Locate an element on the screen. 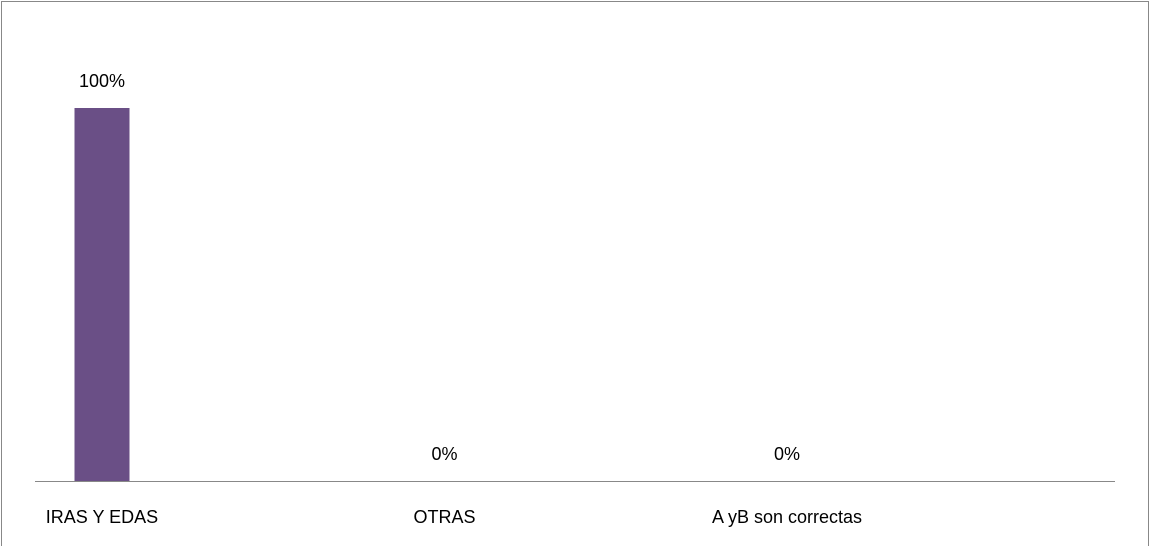 The width and height of the screenshot is (1150, 546). x-tick-label: IRAS Y EDAS is located at coordinates (102, 517).